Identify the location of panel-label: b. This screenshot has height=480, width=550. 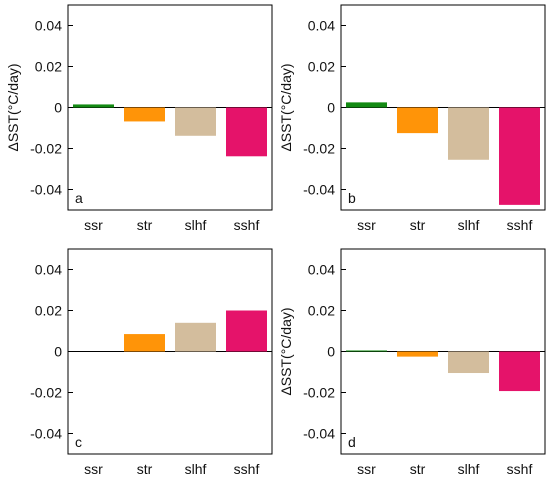
(352, 198).